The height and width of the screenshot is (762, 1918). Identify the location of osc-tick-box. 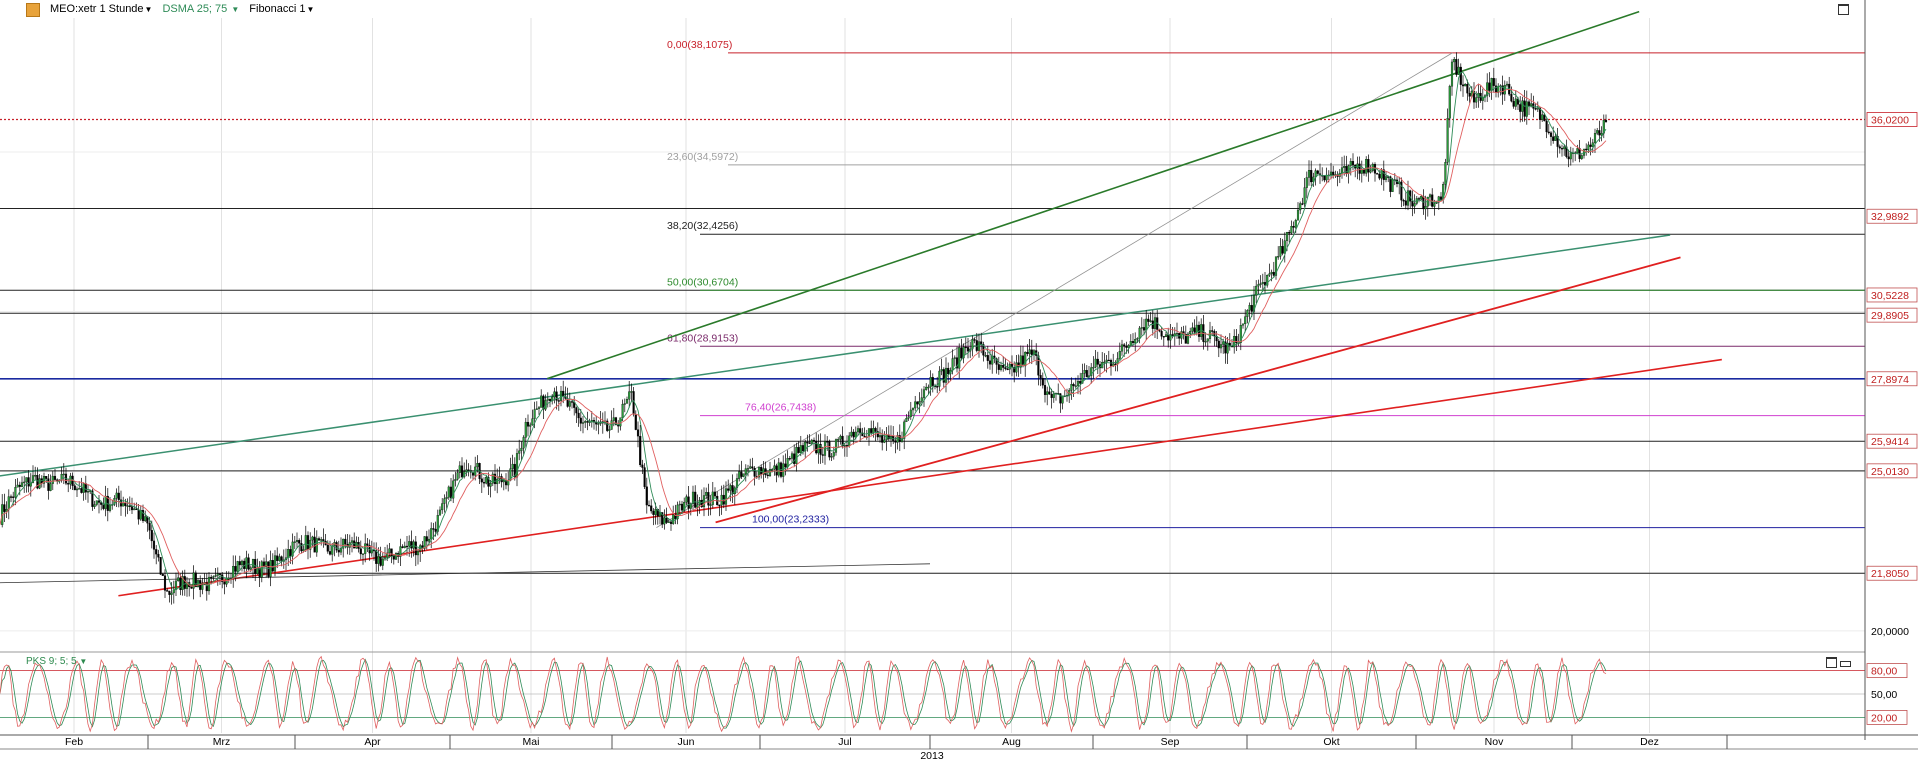
(1887, 717).